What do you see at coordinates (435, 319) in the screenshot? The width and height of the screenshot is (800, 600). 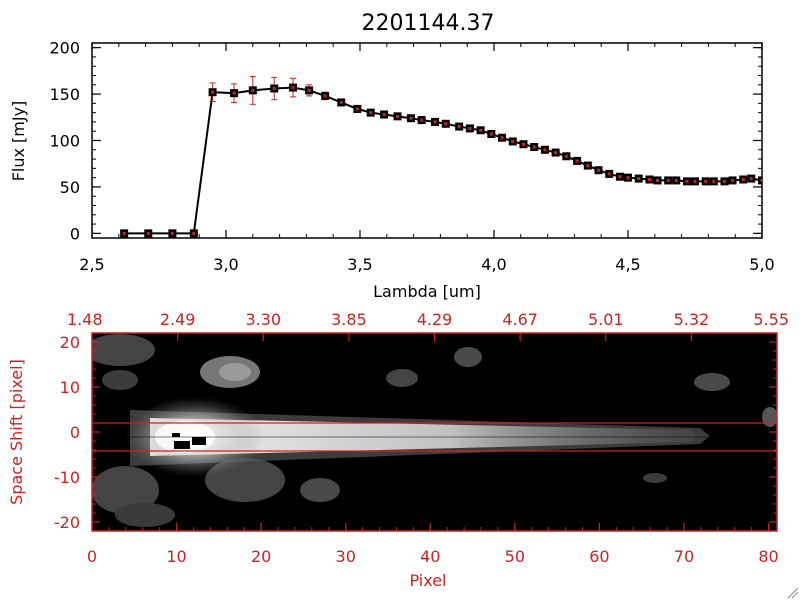 I see `image-top-tick-label: 4.29` at bounding box center [435, 319].